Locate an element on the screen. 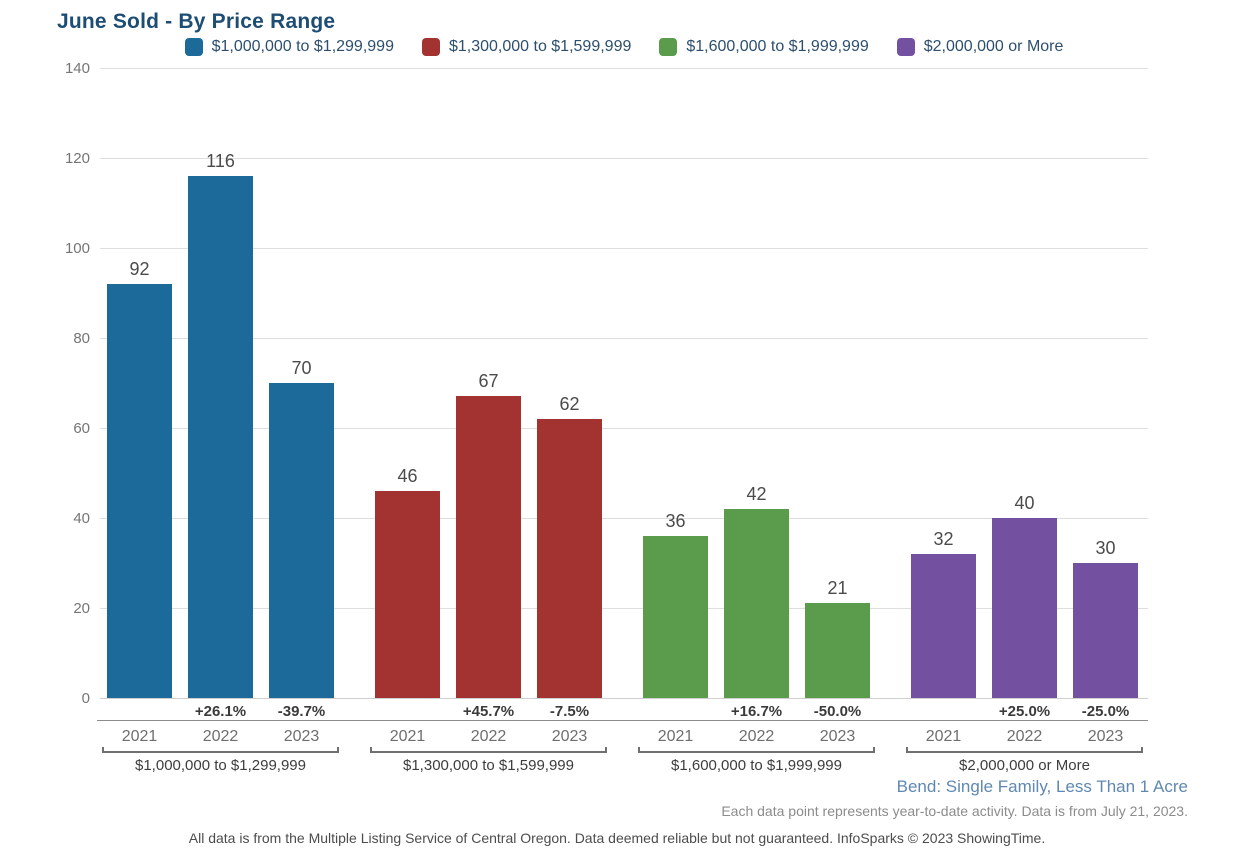  y-axis-tick-label: 20 is located at coordinates (81, 608).